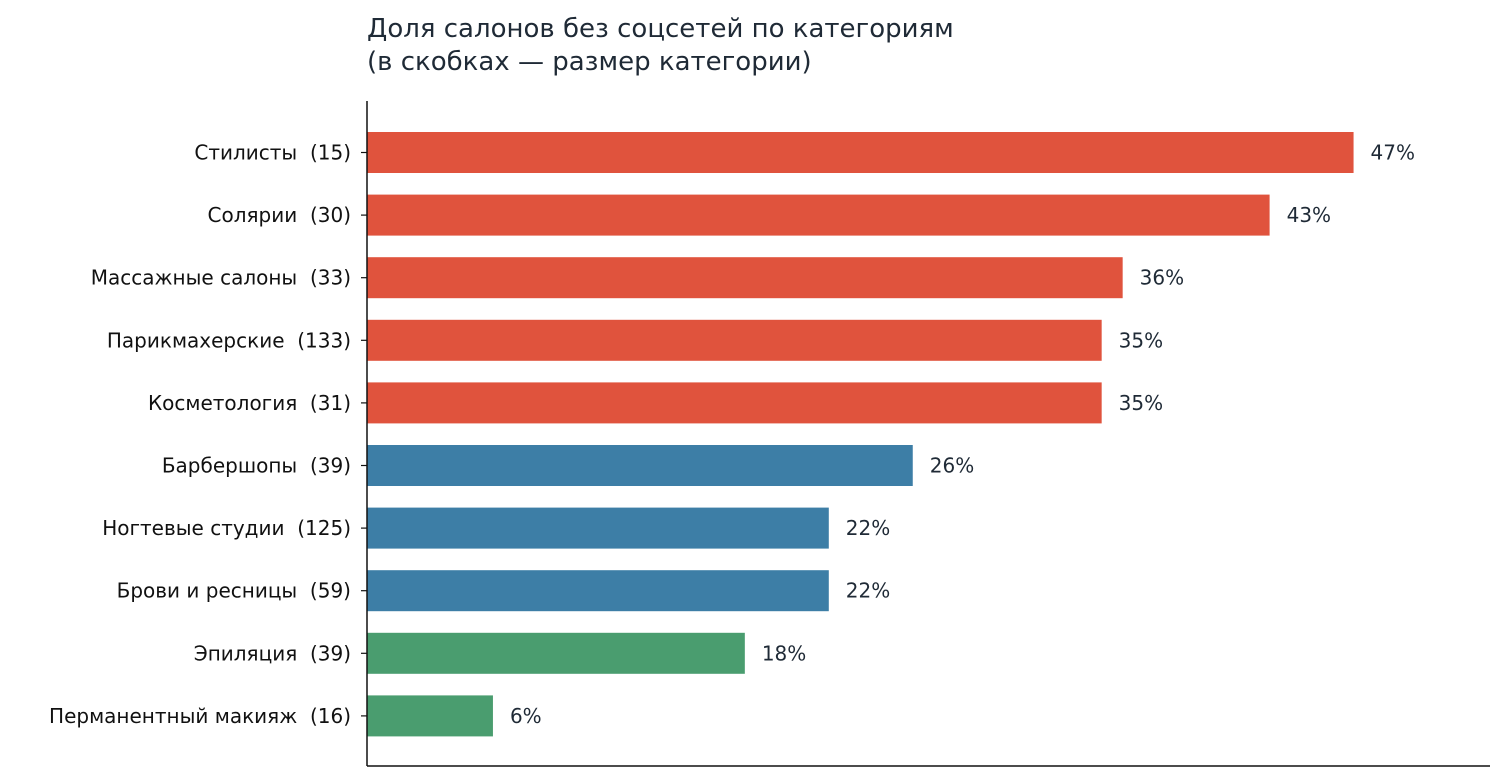 The width and height of the screenshot is (1502, 782). Describe the element at coordinates (221, 278) in the screenshot. I see `category-label-2: Массажные салоны (33)` at that location.